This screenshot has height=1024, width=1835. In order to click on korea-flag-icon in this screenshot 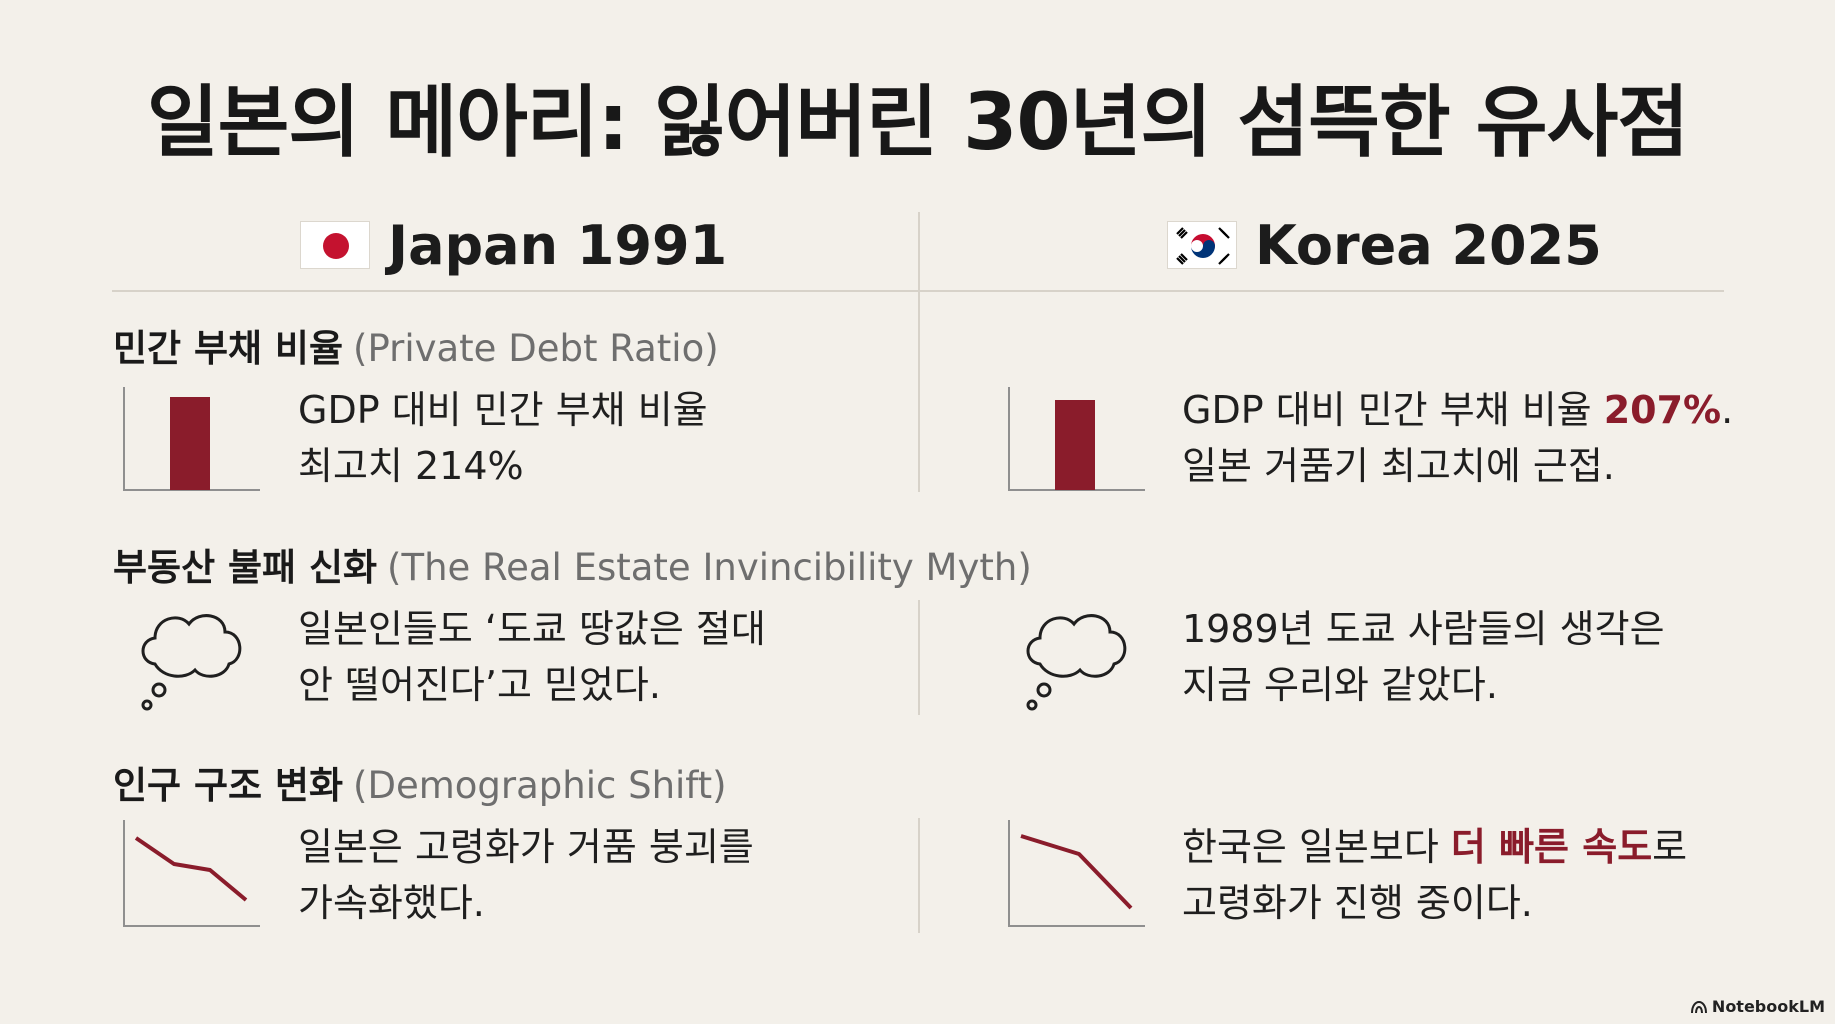, I will do `click(1202, 245)`.